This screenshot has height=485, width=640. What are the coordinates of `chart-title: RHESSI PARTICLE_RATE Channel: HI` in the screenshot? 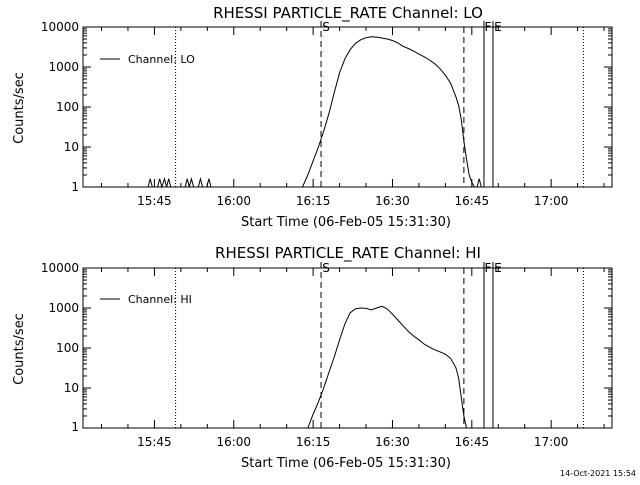 It's located at (348, 253).